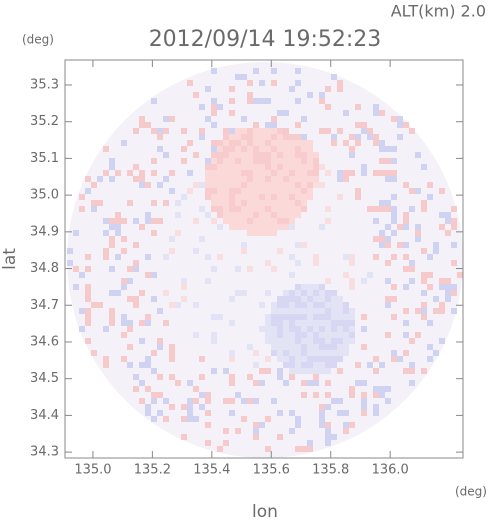  What do you see at coordinates (330, 470) in the screenshot?
I see `x-tick-label: 135.8` at bounding box center [330, 470].